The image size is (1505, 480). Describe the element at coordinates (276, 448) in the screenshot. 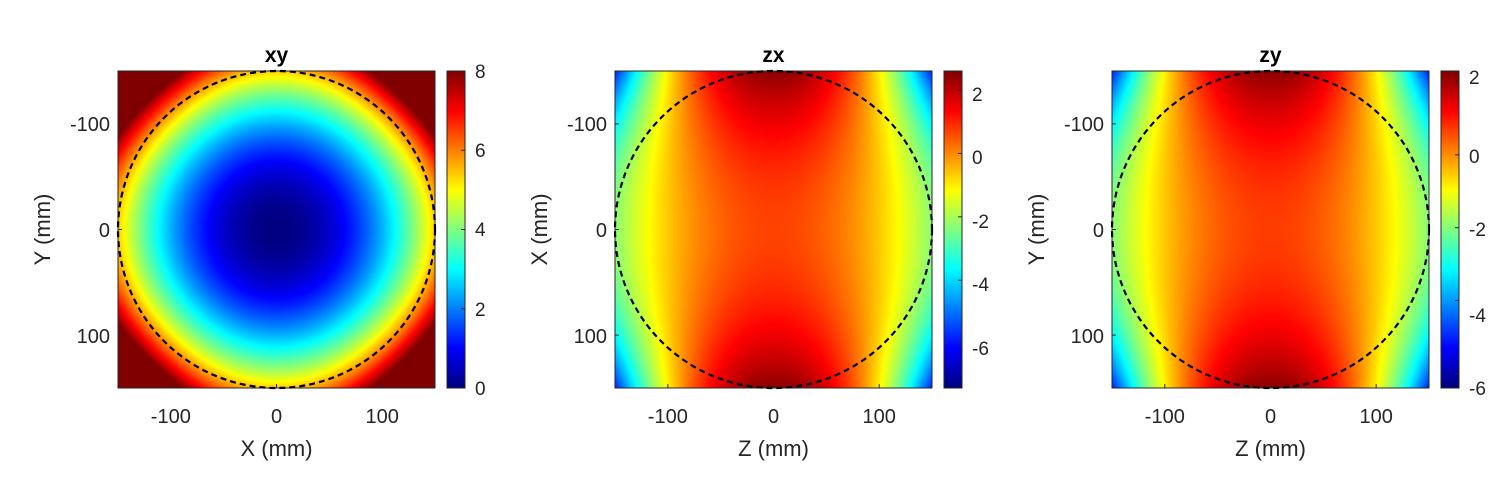

I see `x-axis-label: X (mm)` at that location.